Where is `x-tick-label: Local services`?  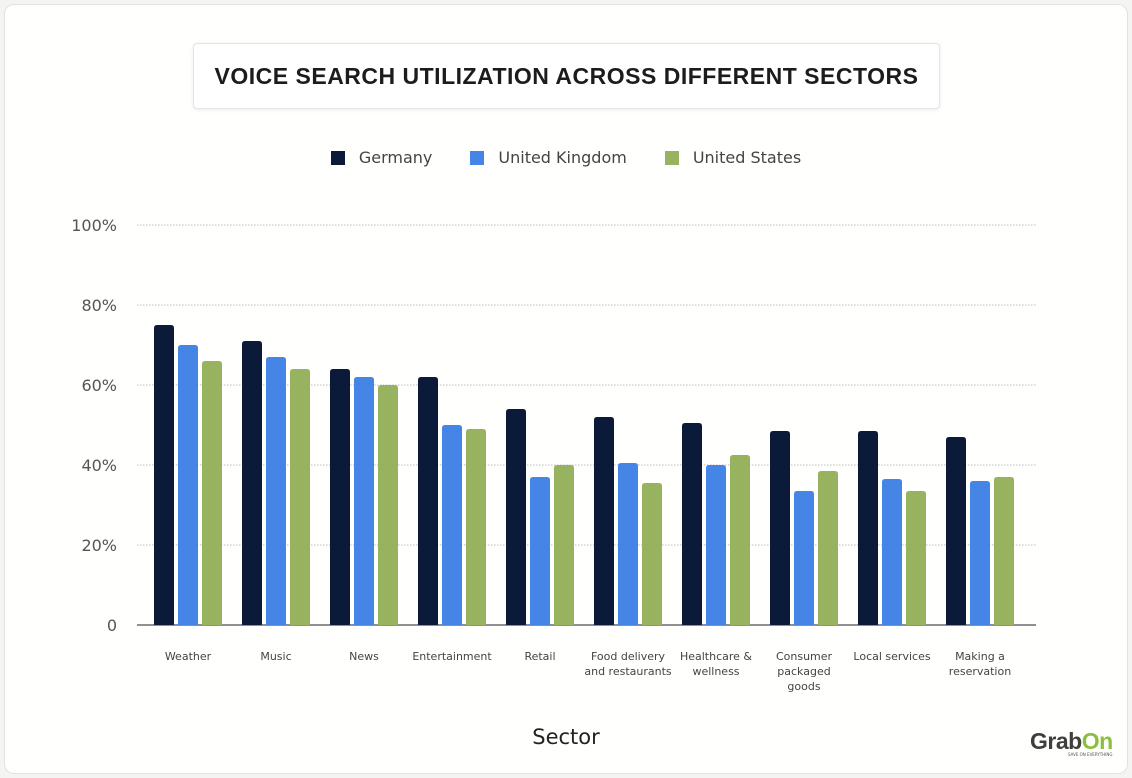 x-tick-label: Local services is located at coordinates (891, 656).